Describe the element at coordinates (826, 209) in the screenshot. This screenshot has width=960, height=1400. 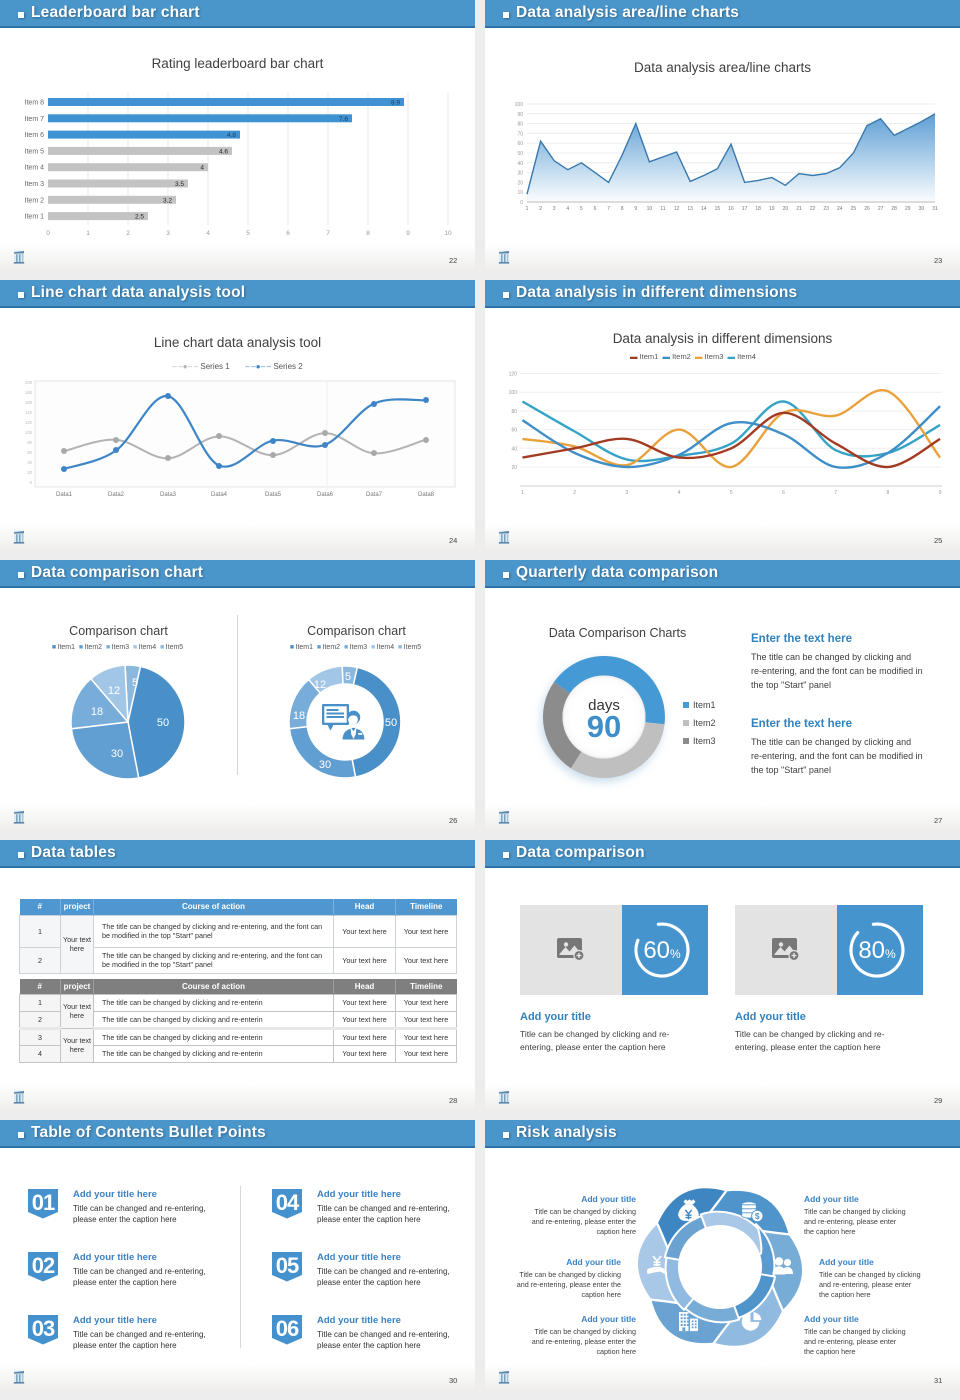
I see `svg-text: 23` at that location.